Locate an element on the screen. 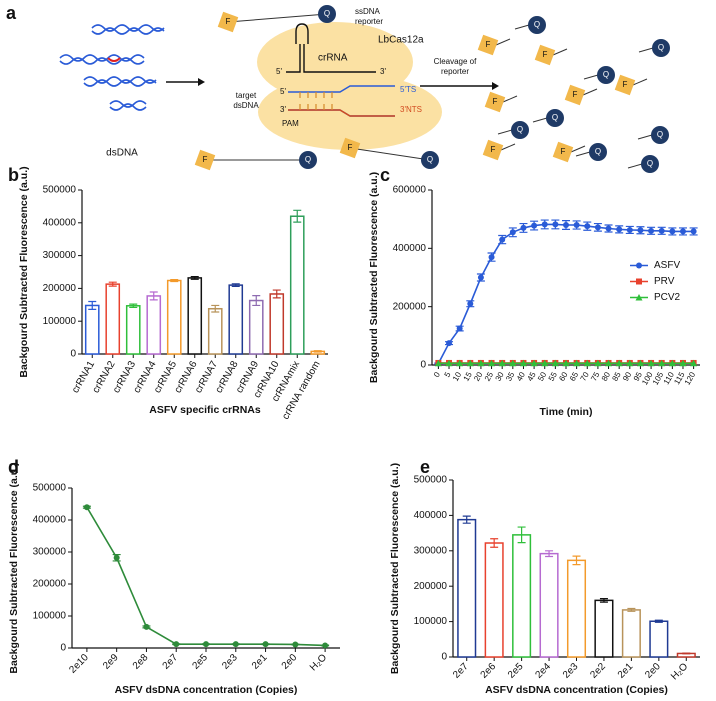 This screenshot has width=716, height=701. x-tick-label: 2e8 is located at coordinates (141, 662).